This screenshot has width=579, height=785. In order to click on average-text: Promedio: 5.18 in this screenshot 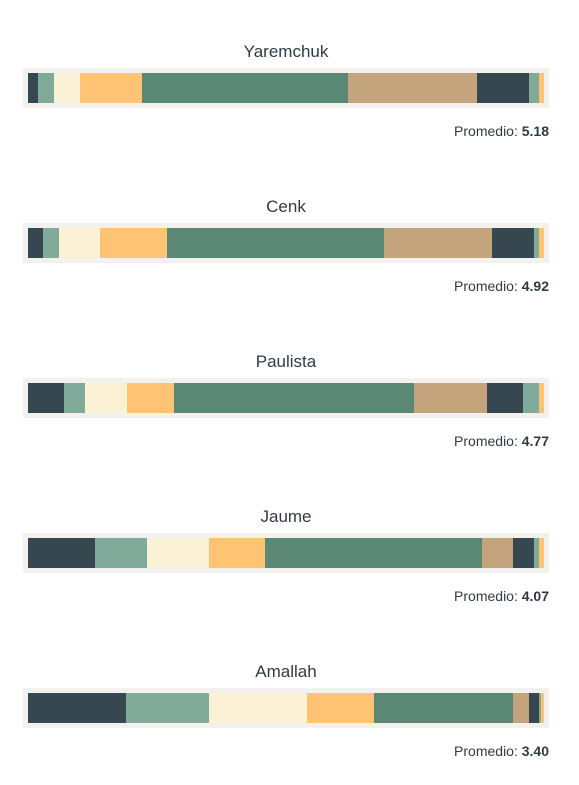, I will do `click(501, 131)`.